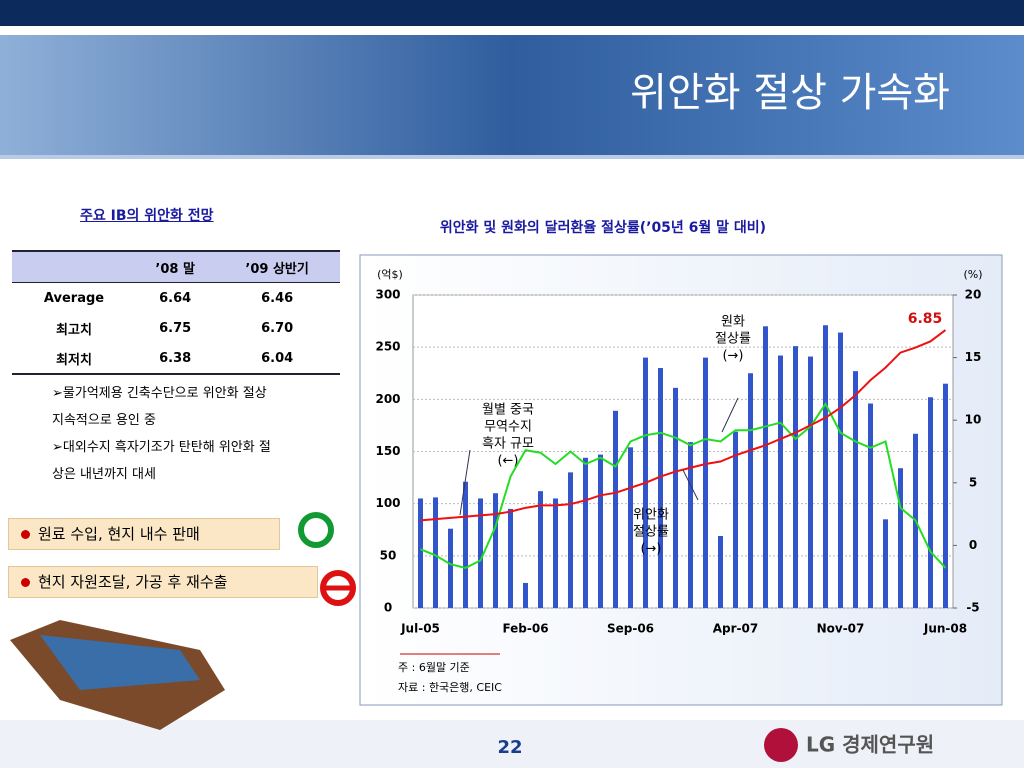 The height and width of the screenshot is (768, 1024). I want to click on series-label: 무역수지, so click(508, 427).